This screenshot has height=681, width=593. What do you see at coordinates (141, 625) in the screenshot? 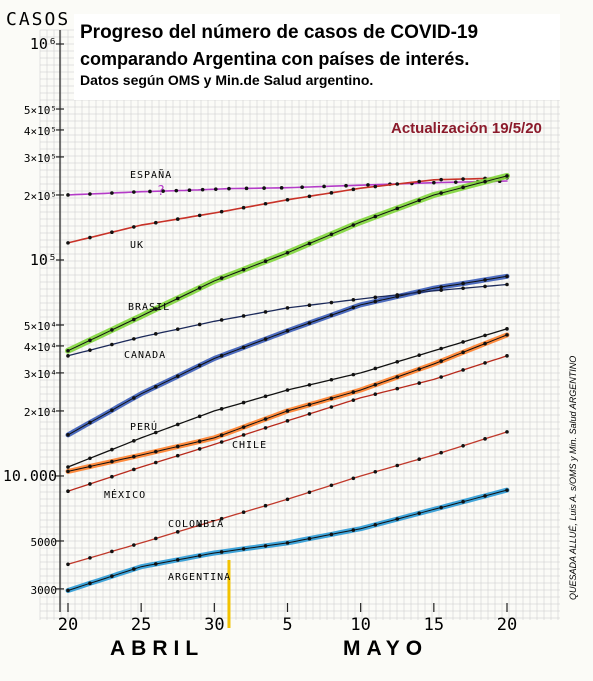
I see `x-tick-label: 25` at bounding box center [141, 625].